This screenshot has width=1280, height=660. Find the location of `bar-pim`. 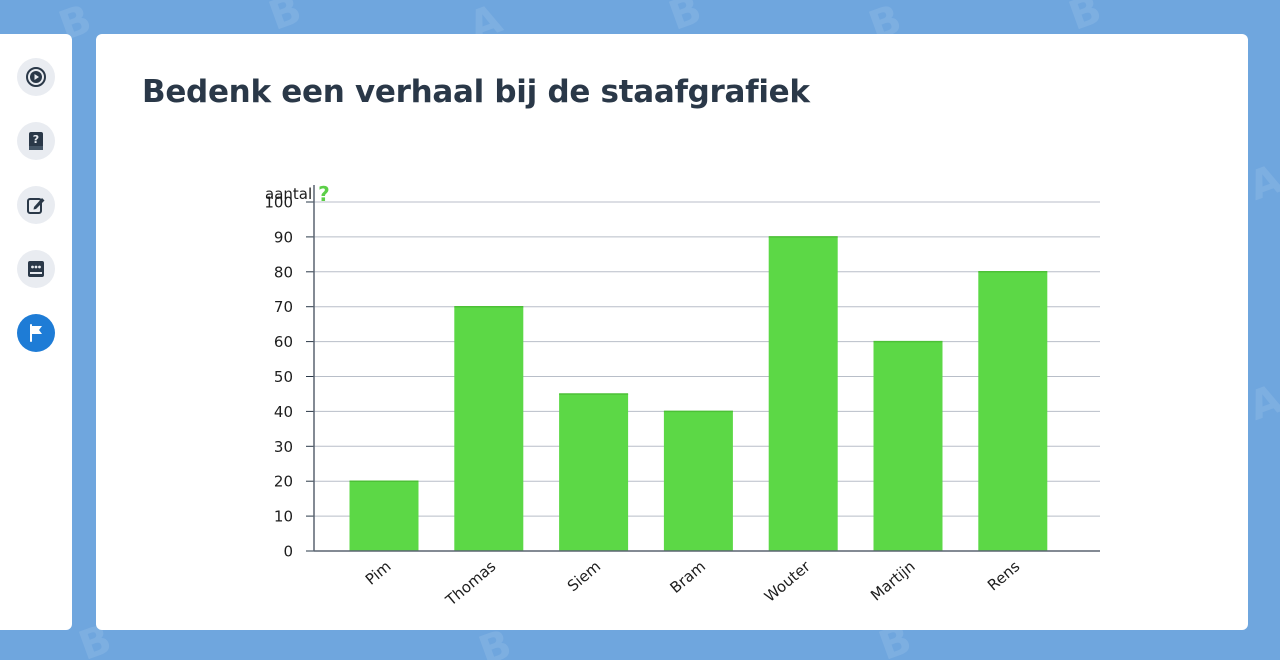

bar-pim is located at coordinates (384, 516).